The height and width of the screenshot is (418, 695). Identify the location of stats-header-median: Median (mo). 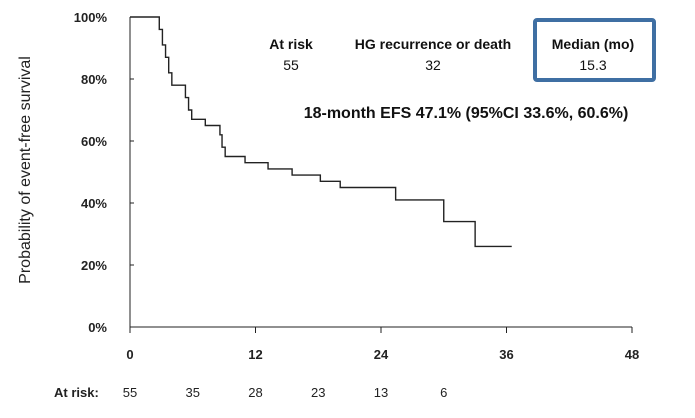
(593, 44).